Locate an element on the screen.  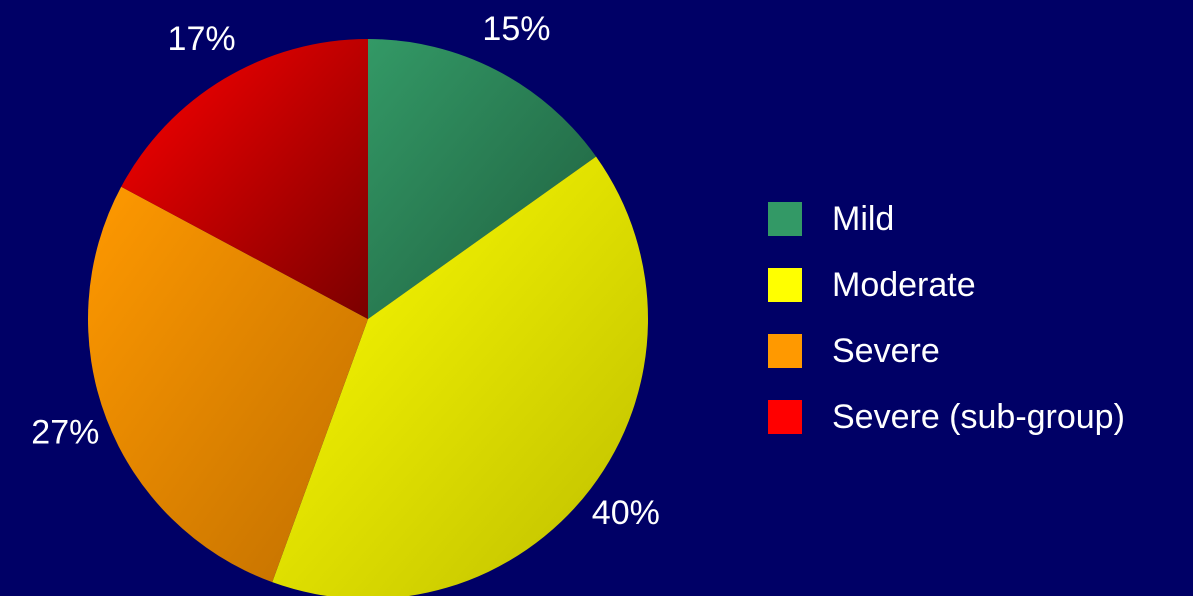
slice-label-moderate: 40% is located at coordinates (626, 513).